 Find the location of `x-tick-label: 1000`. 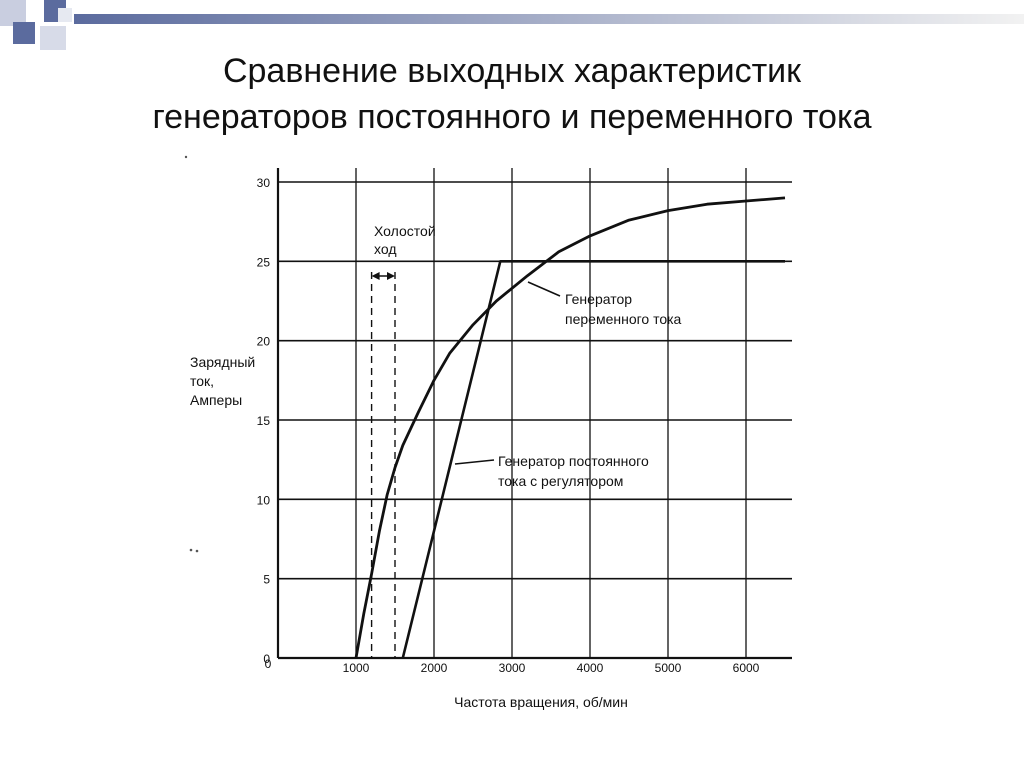

x-tick-label: 1000 is located at coordinates (356, 668).